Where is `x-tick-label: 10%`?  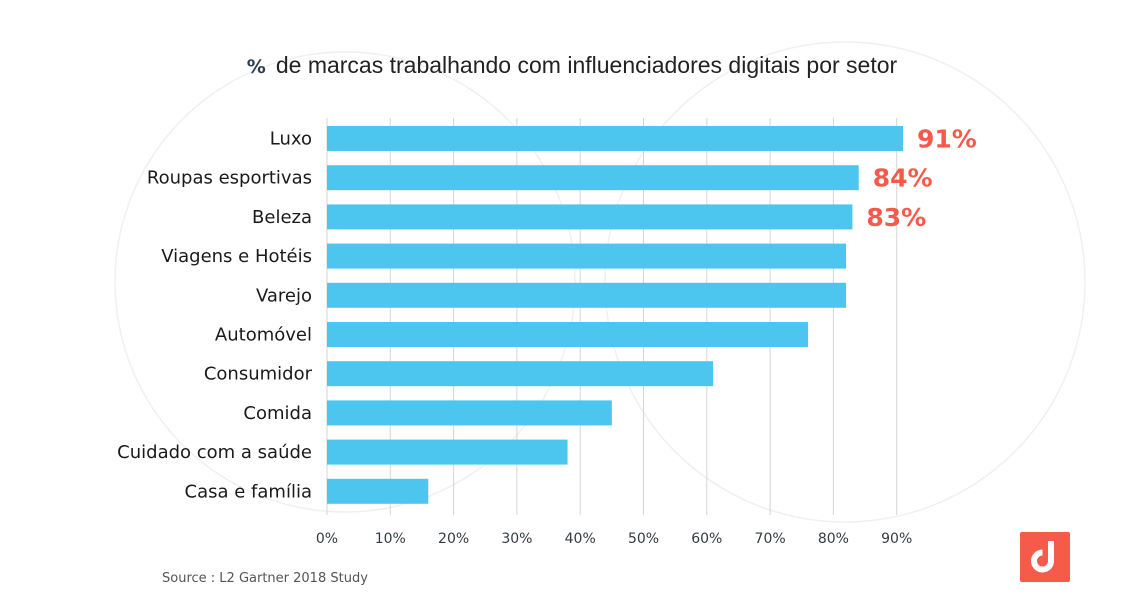 x-tick-label: 10% is located at coordinates (390, 539).